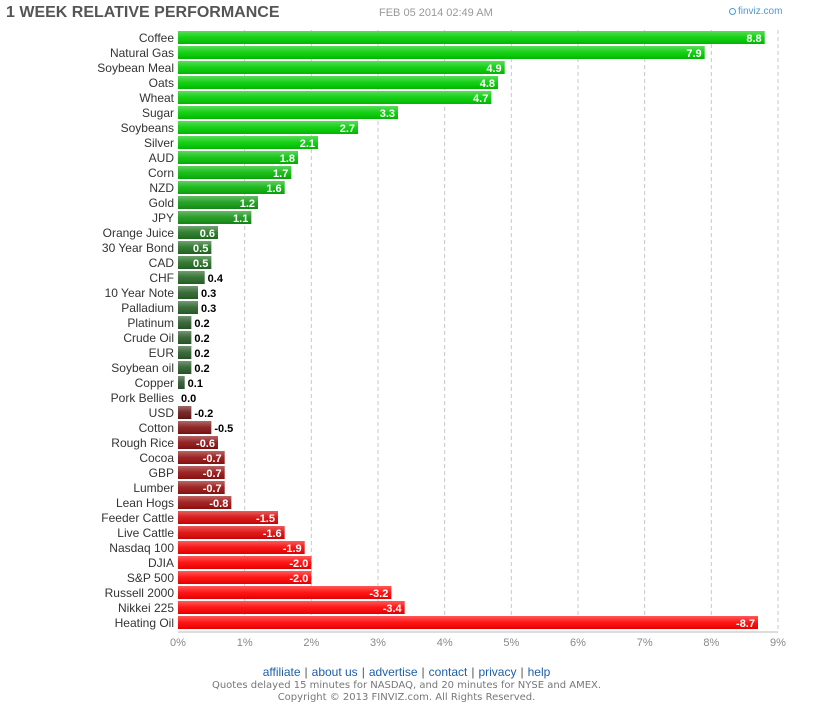  Describe the element at coordinates (145, 503) in the screenshot. I see `category-label: Lean Hogs` at that location.